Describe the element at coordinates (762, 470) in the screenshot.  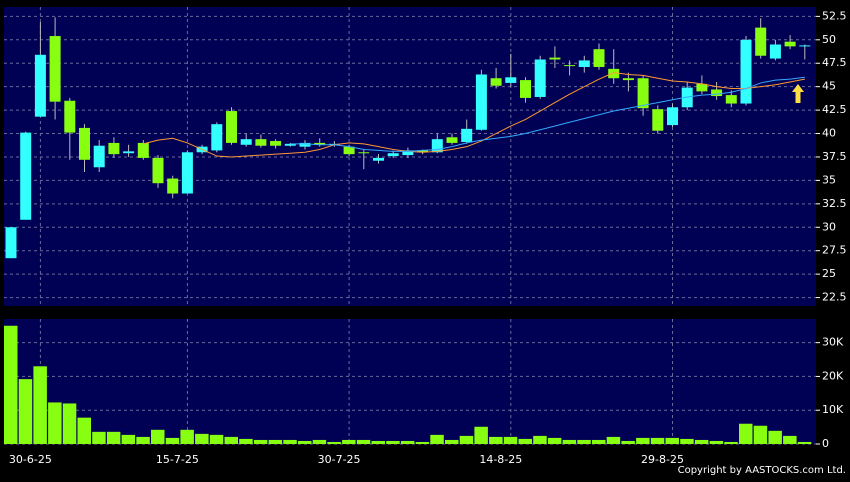
I see `copyright: Copyright by AASTOCKS.com Ltd.` at that location.